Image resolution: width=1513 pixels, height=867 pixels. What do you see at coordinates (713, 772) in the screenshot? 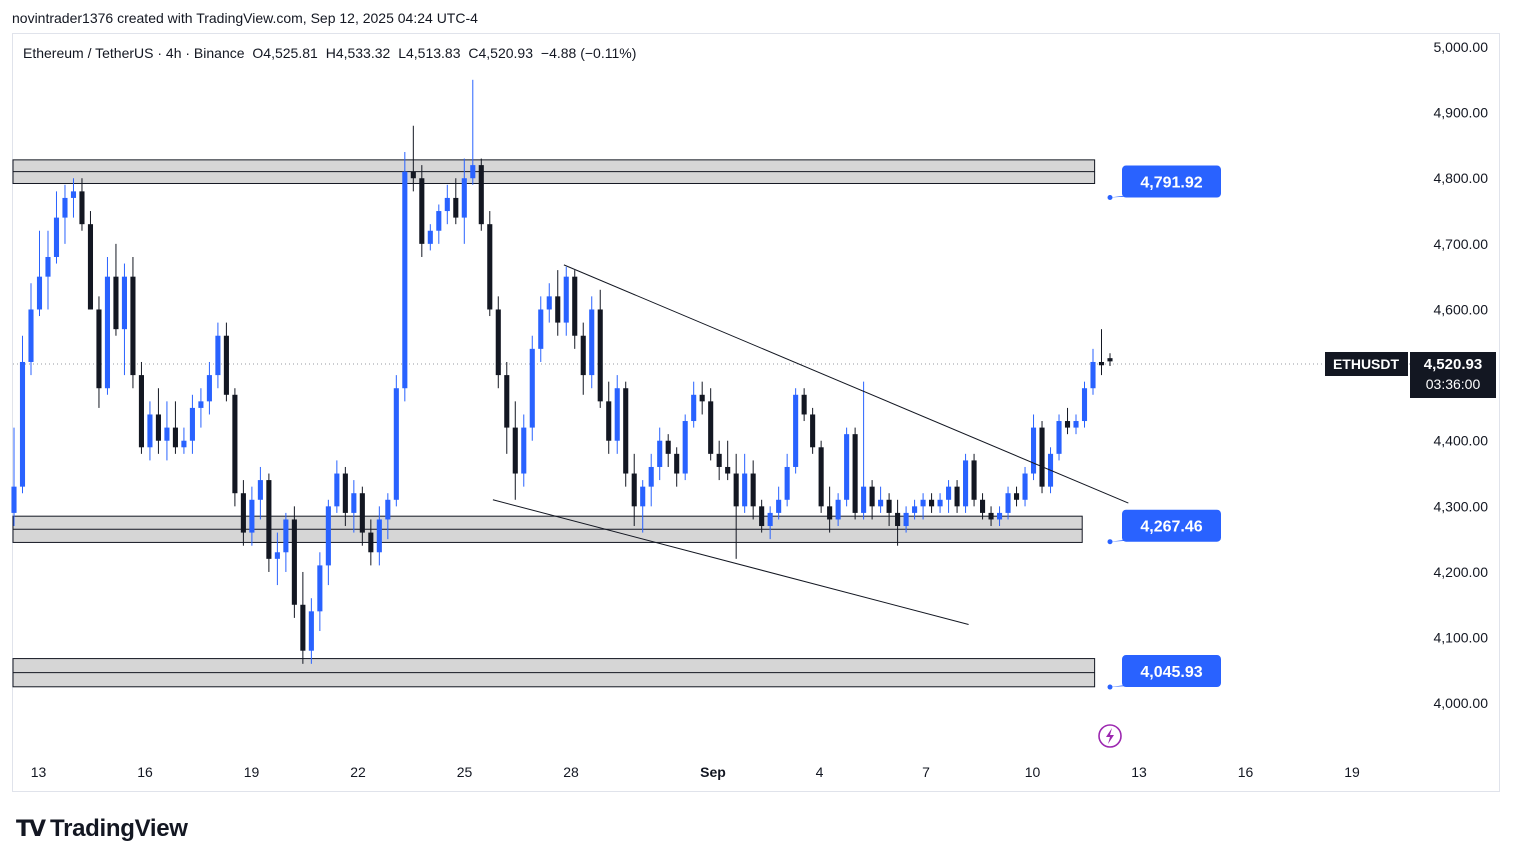
I see `x-tick-label: Sep` at bounding box center [713, 772].